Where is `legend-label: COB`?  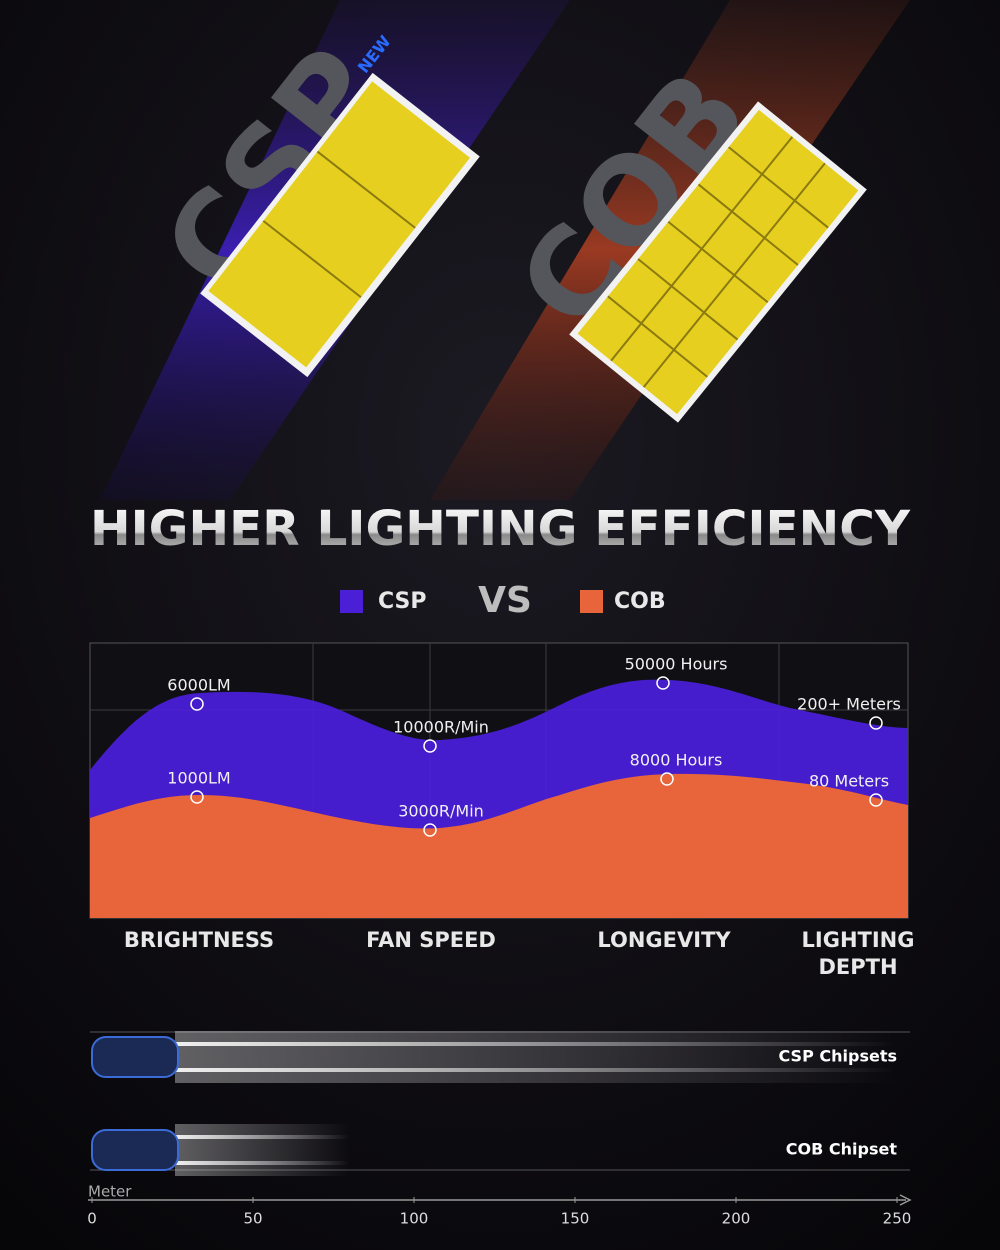 legend-label: COB is located at coordinates (640, 601).